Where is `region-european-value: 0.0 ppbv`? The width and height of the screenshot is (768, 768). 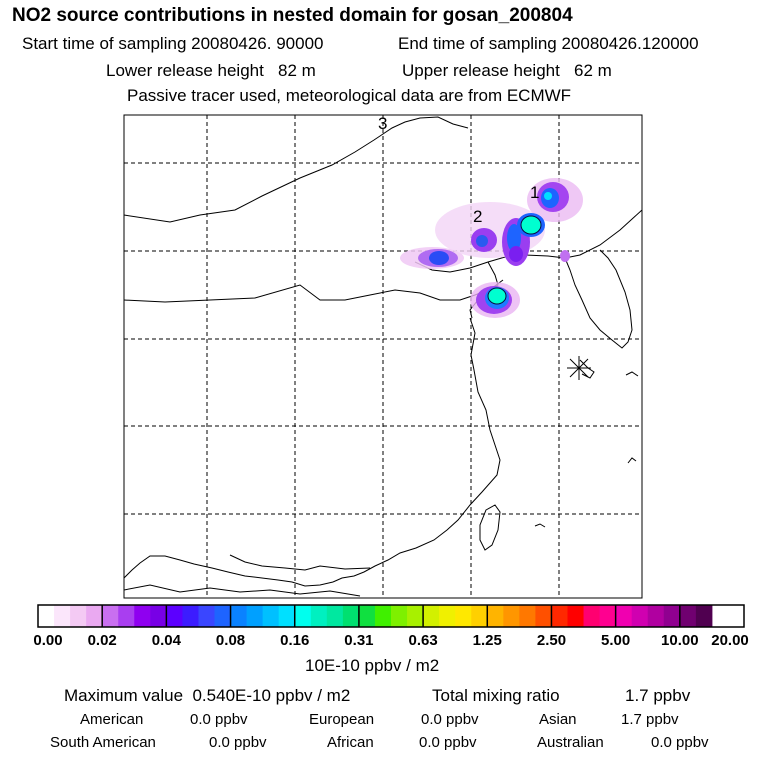 region-european-value: 0.0 ppbv is located at coordinates (450, 719).